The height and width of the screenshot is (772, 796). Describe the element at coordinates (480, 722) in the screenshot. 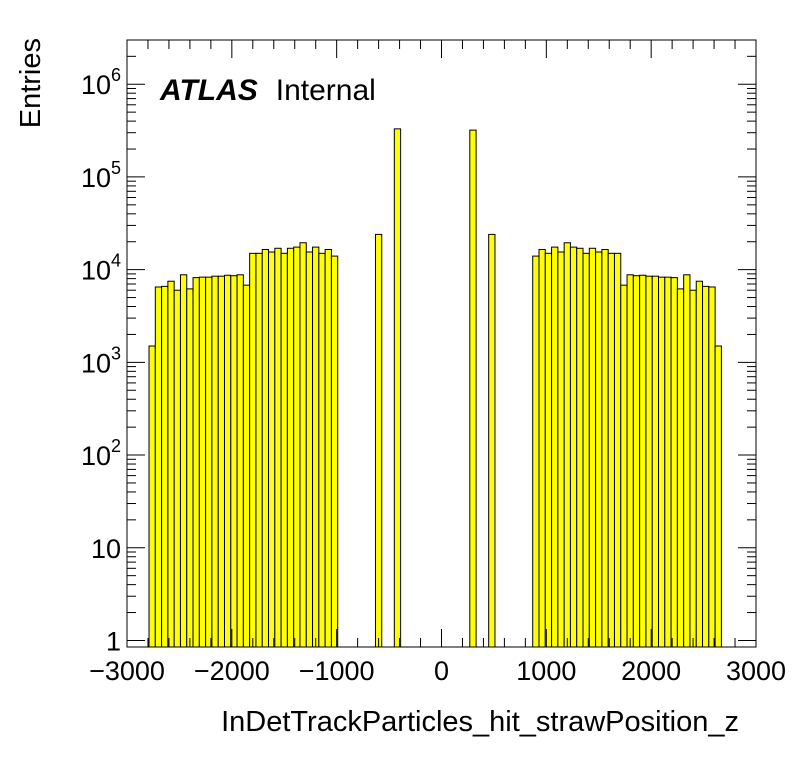

I see `x-axis-title: InDetTrackParticles_hit_strawPosition_z` at that location.